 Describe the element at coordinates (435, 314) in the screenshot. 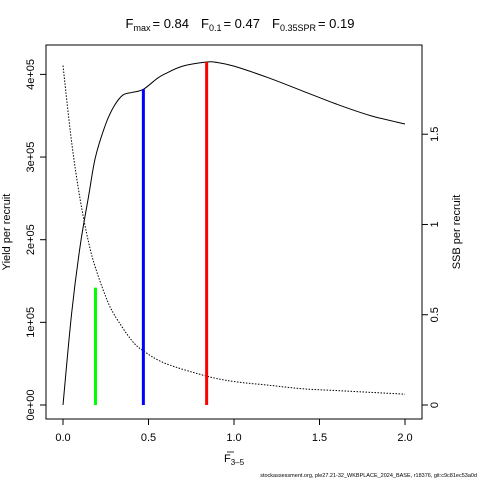

I see `y-right-tick-label: 0.5` at that location.